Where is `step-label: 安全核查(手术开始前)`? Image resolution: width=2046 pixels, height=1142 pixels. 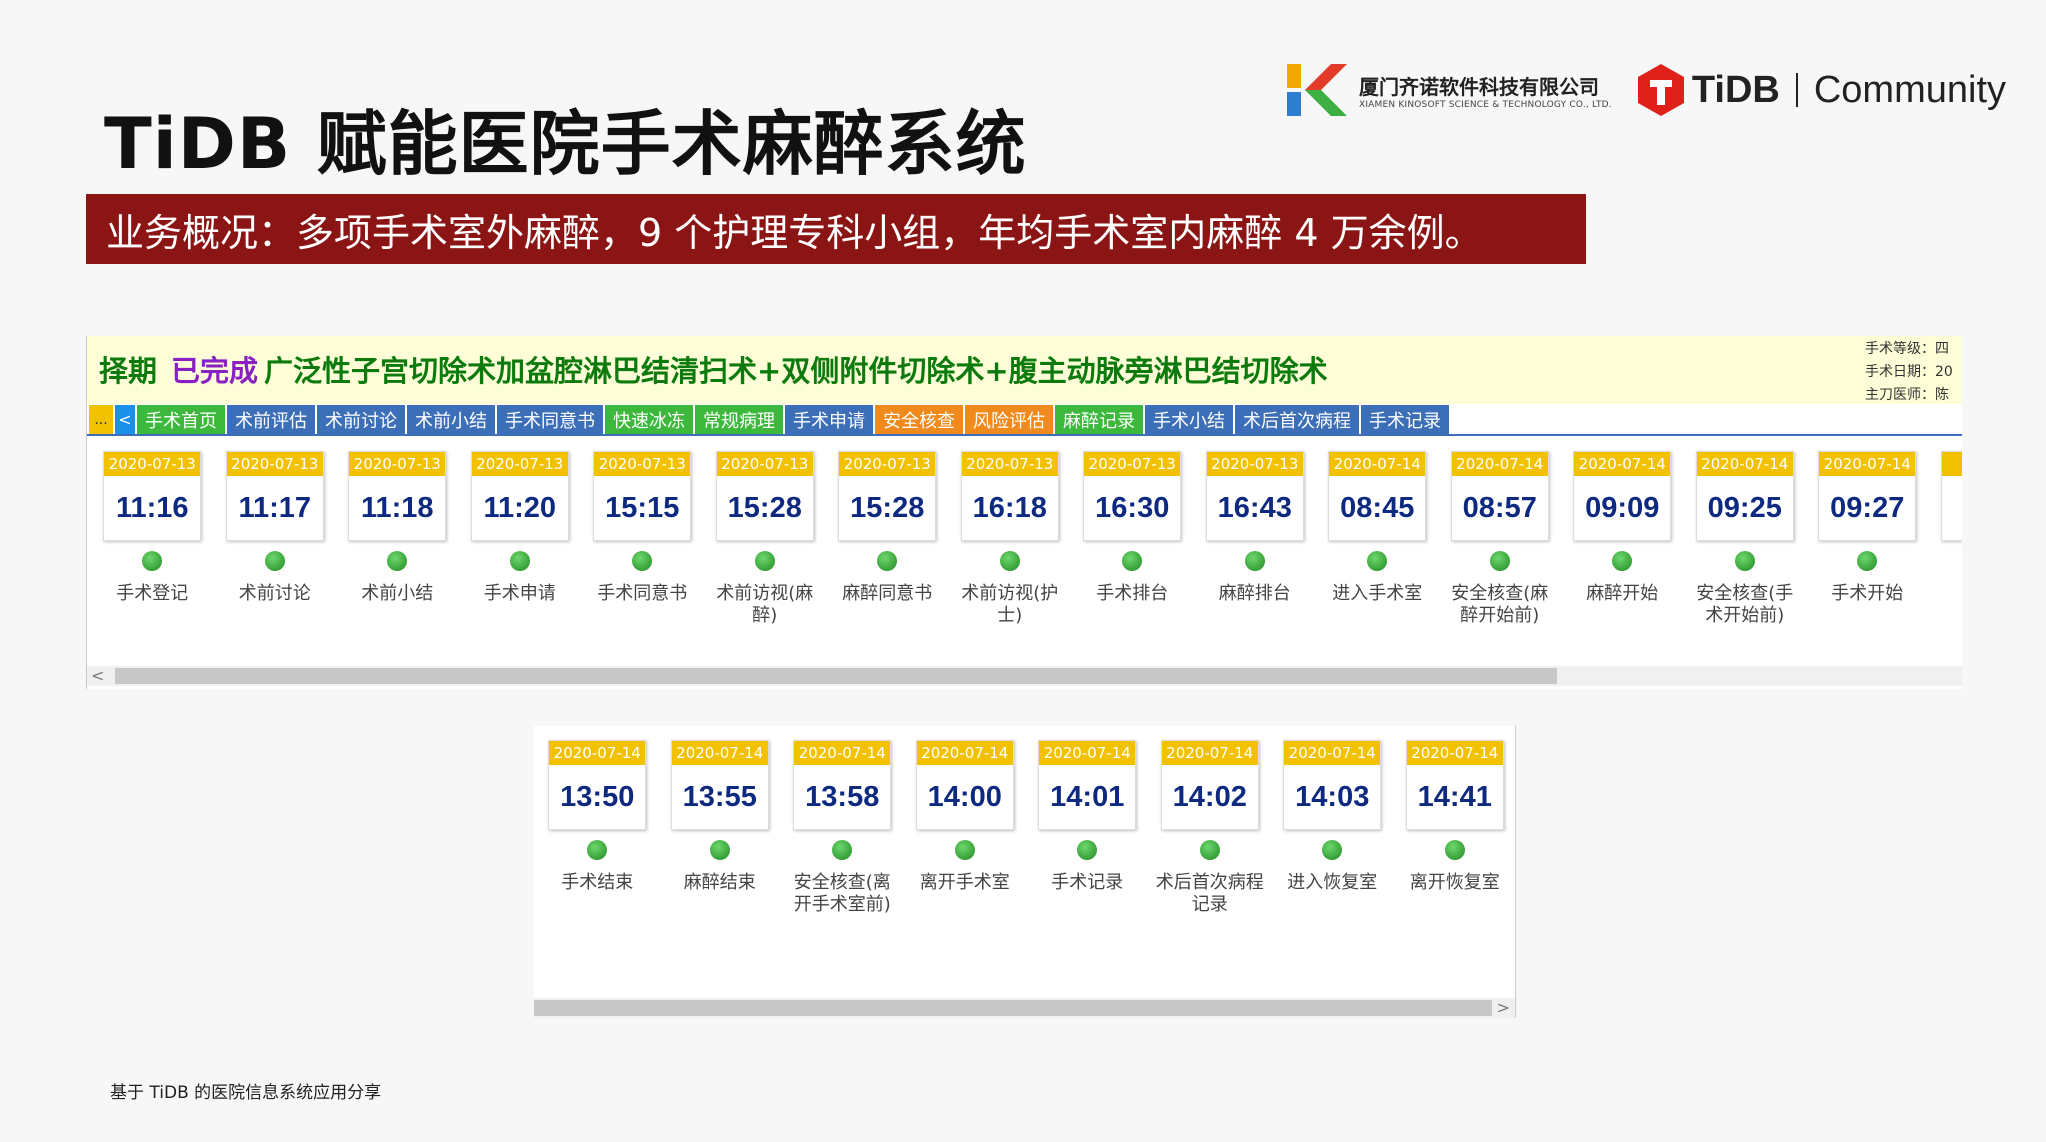 step-label: 安全核查(手术开始前) is located at coordinates (1745, 604).